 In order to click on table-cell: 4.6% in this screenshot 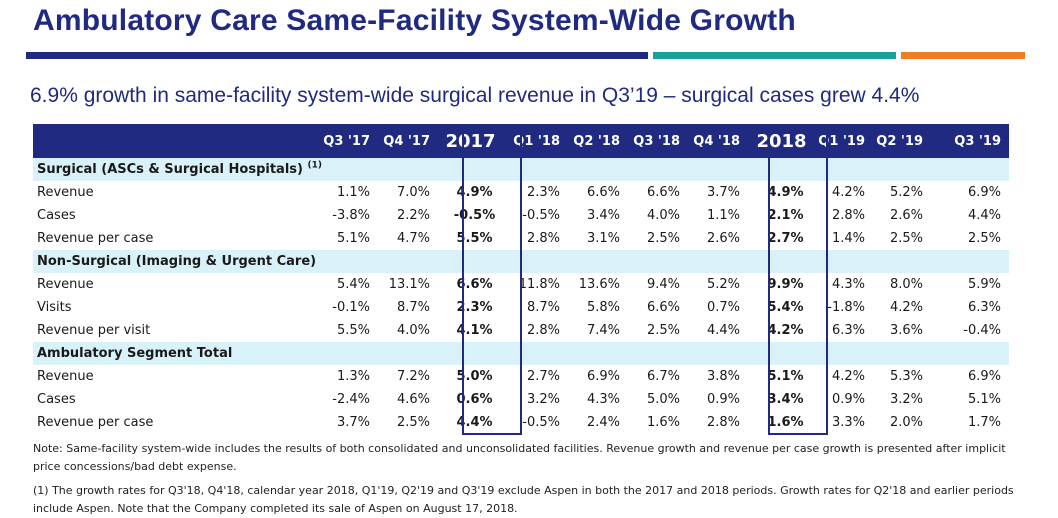, I will do `click(413, 399)`.